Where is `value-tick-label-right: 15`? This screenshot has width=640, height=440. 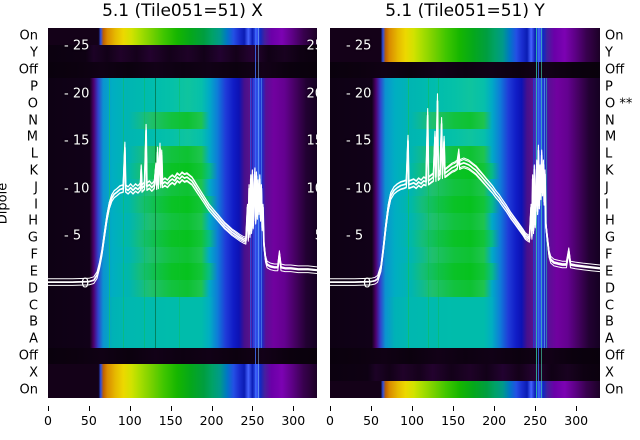
value-tick-label-right: 15 is located at coordinates (311, 141).